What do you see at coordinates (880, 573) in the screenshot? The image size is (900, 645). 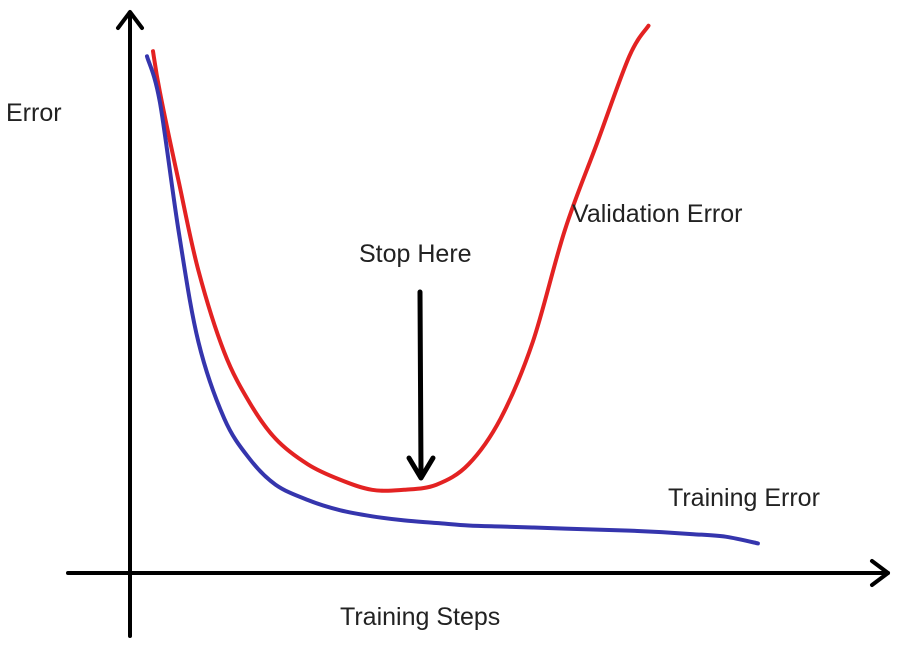 I see `x-axis-arrowhead` at bounding box center [880, 573].